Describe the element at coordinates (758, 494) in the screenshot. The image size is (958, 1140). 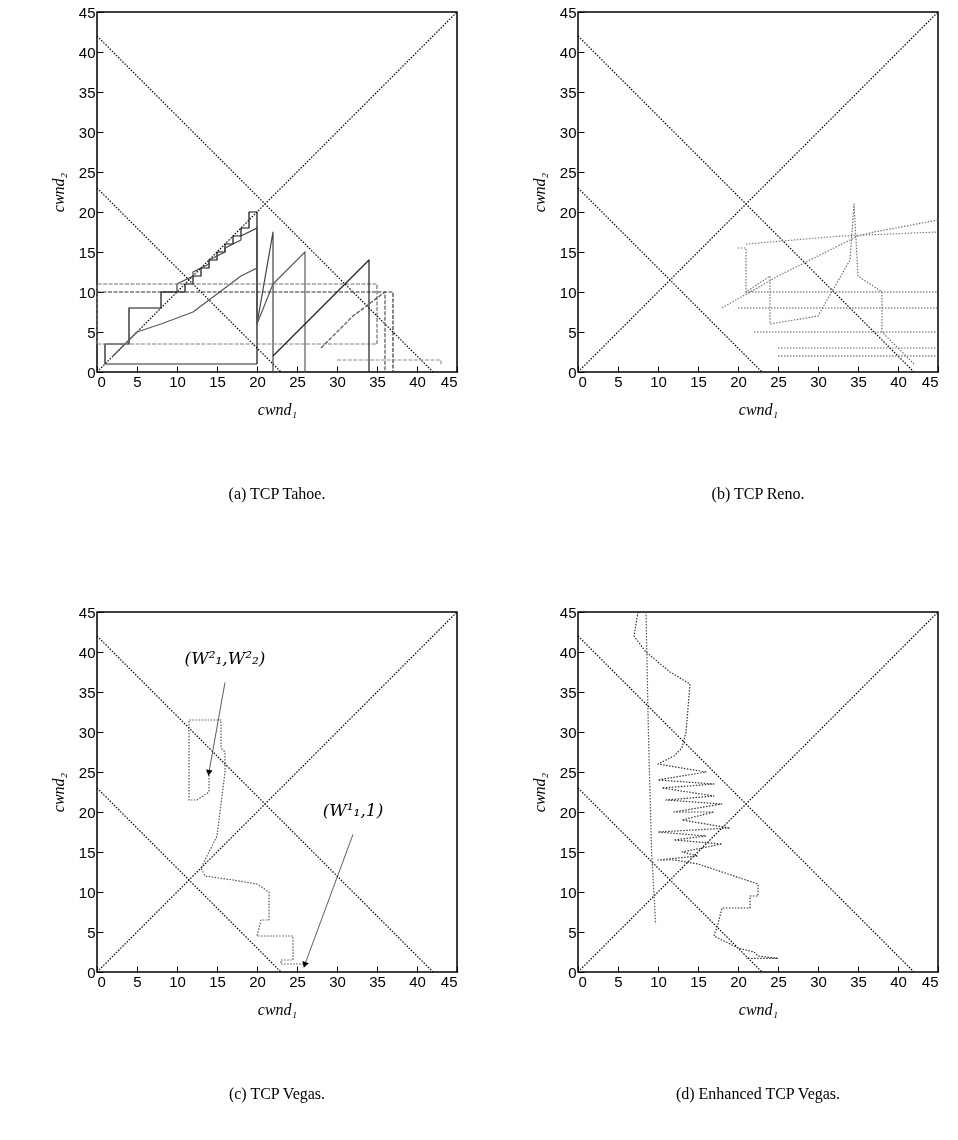
I see `text: (b) TCP Reno.` at that location.